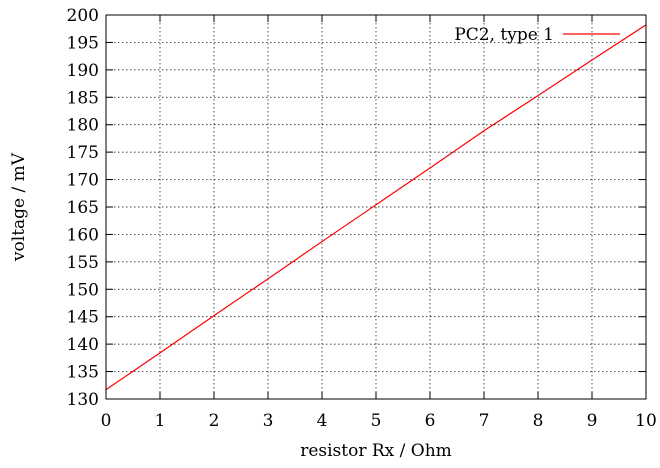  I want to click on x-tick-label: 5, so click(376, 421).